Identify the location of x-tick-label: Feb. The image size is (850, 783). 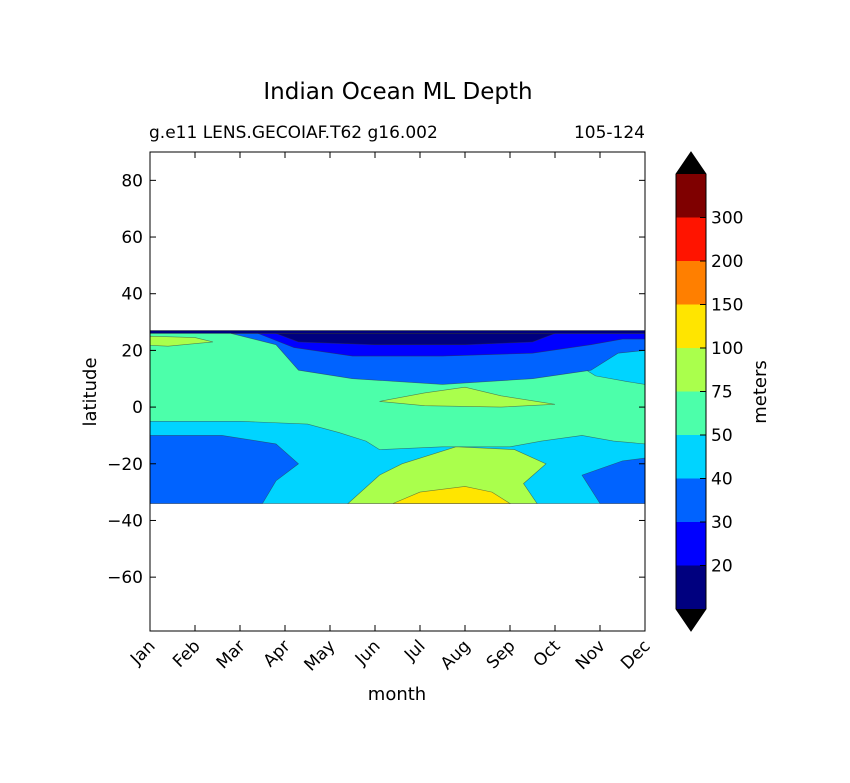
(186, 653).